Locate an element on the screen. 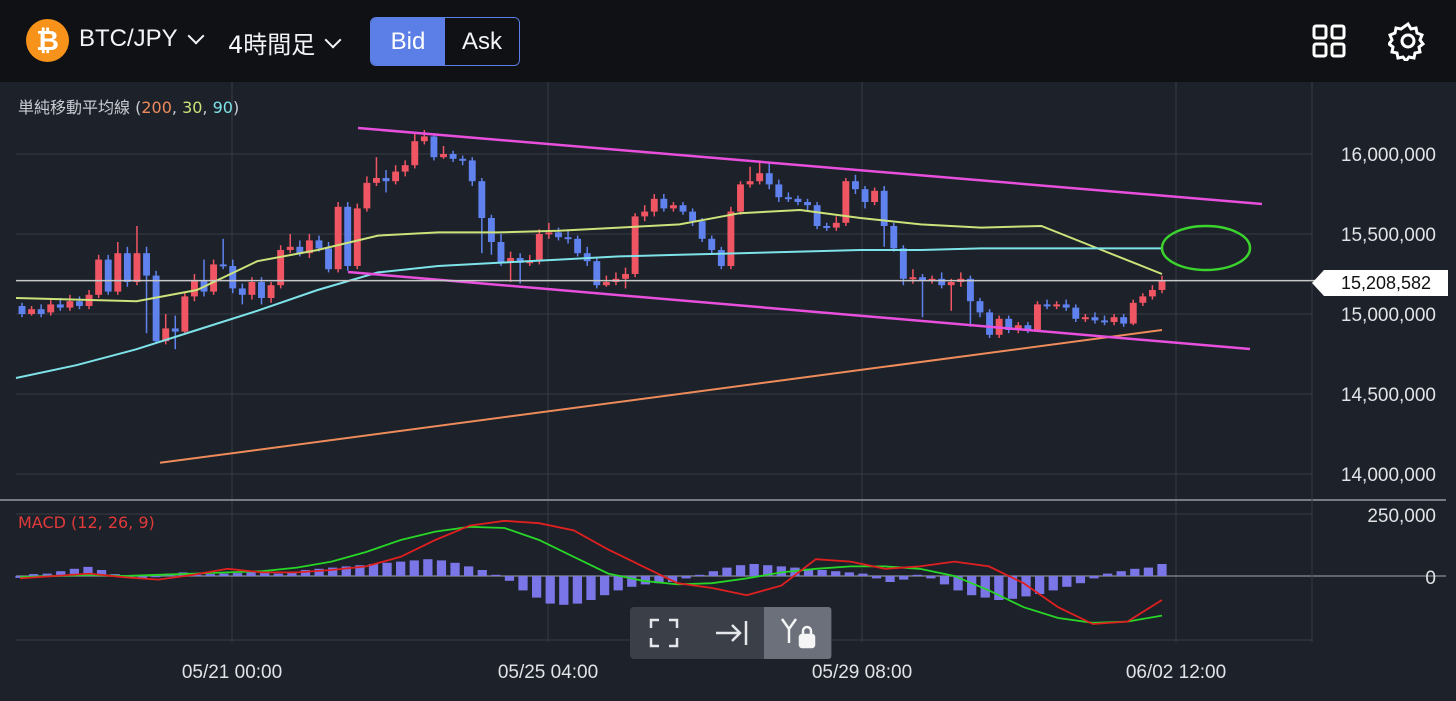 The height and width of the screenshot is (701, 1456). price-tick-label: 14,000,000 is located at coordinates (1388, 475).